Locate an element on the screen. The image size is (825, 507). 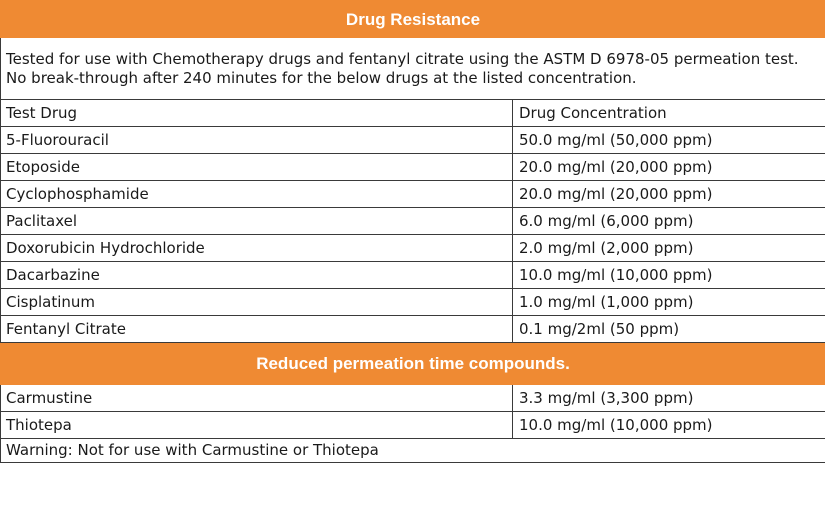
drug-name: Fentanyl Citrate is located at coordinates (256, 329).